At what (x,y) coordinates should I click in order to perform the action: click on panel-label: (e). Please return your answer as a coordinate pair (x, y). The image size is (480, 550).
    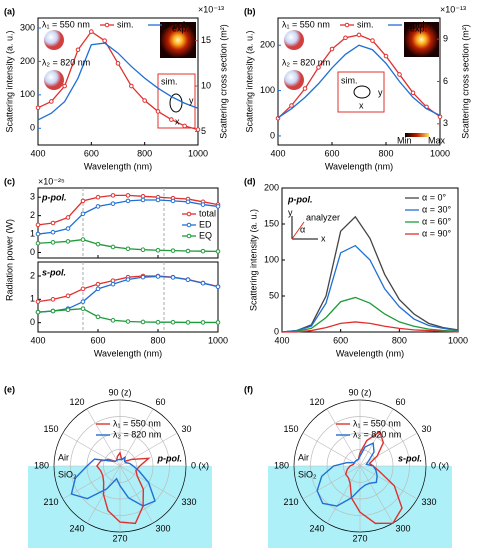
    Looking at the image, I should click on (9, 389).